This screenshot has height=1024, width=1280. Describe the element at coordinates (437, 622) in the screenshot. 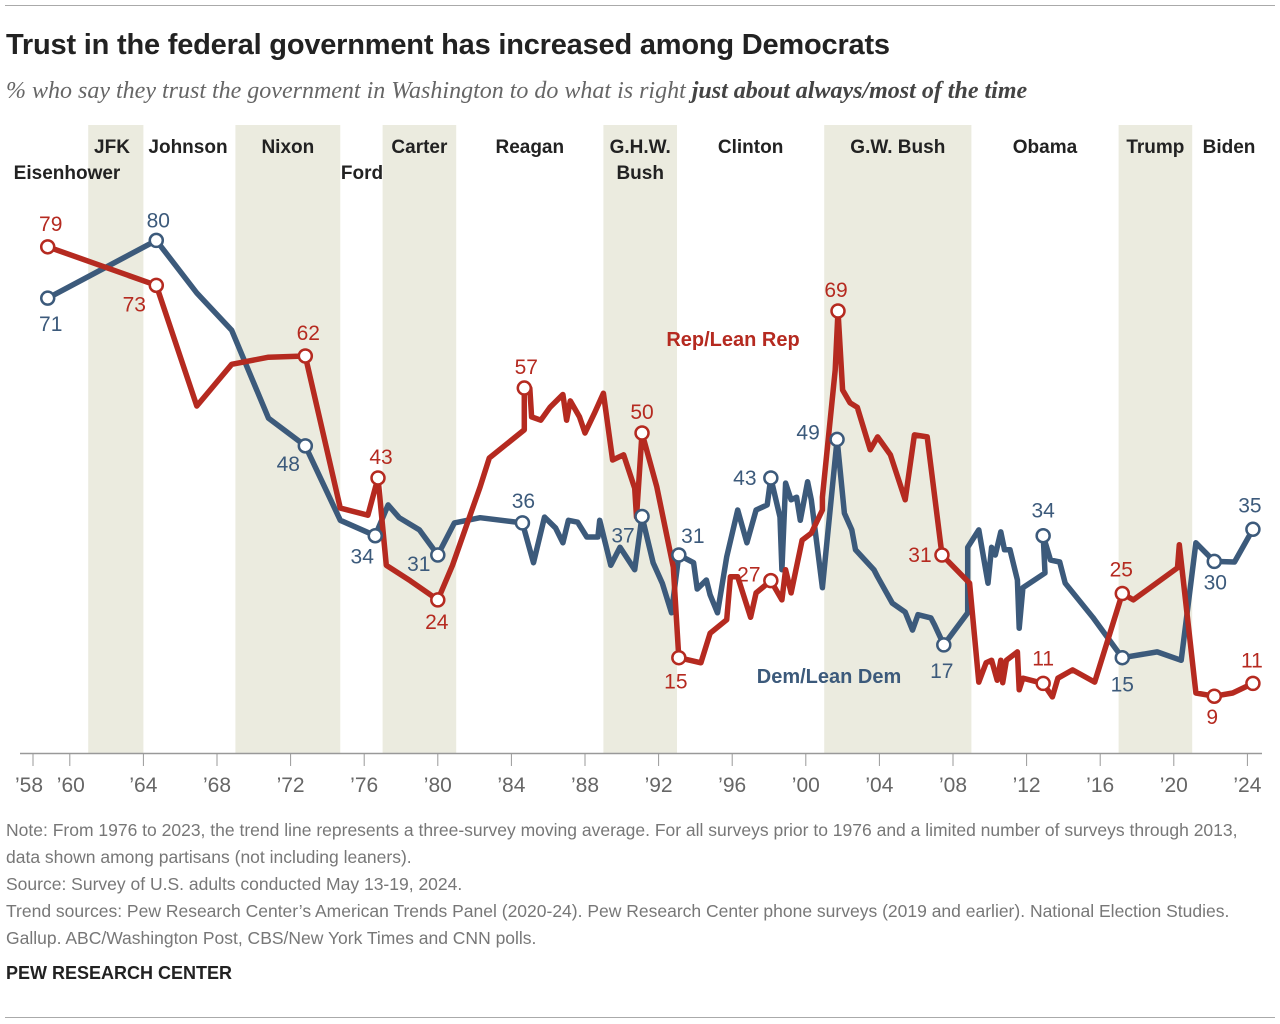

I see `rep-data-label: 24` at that location.